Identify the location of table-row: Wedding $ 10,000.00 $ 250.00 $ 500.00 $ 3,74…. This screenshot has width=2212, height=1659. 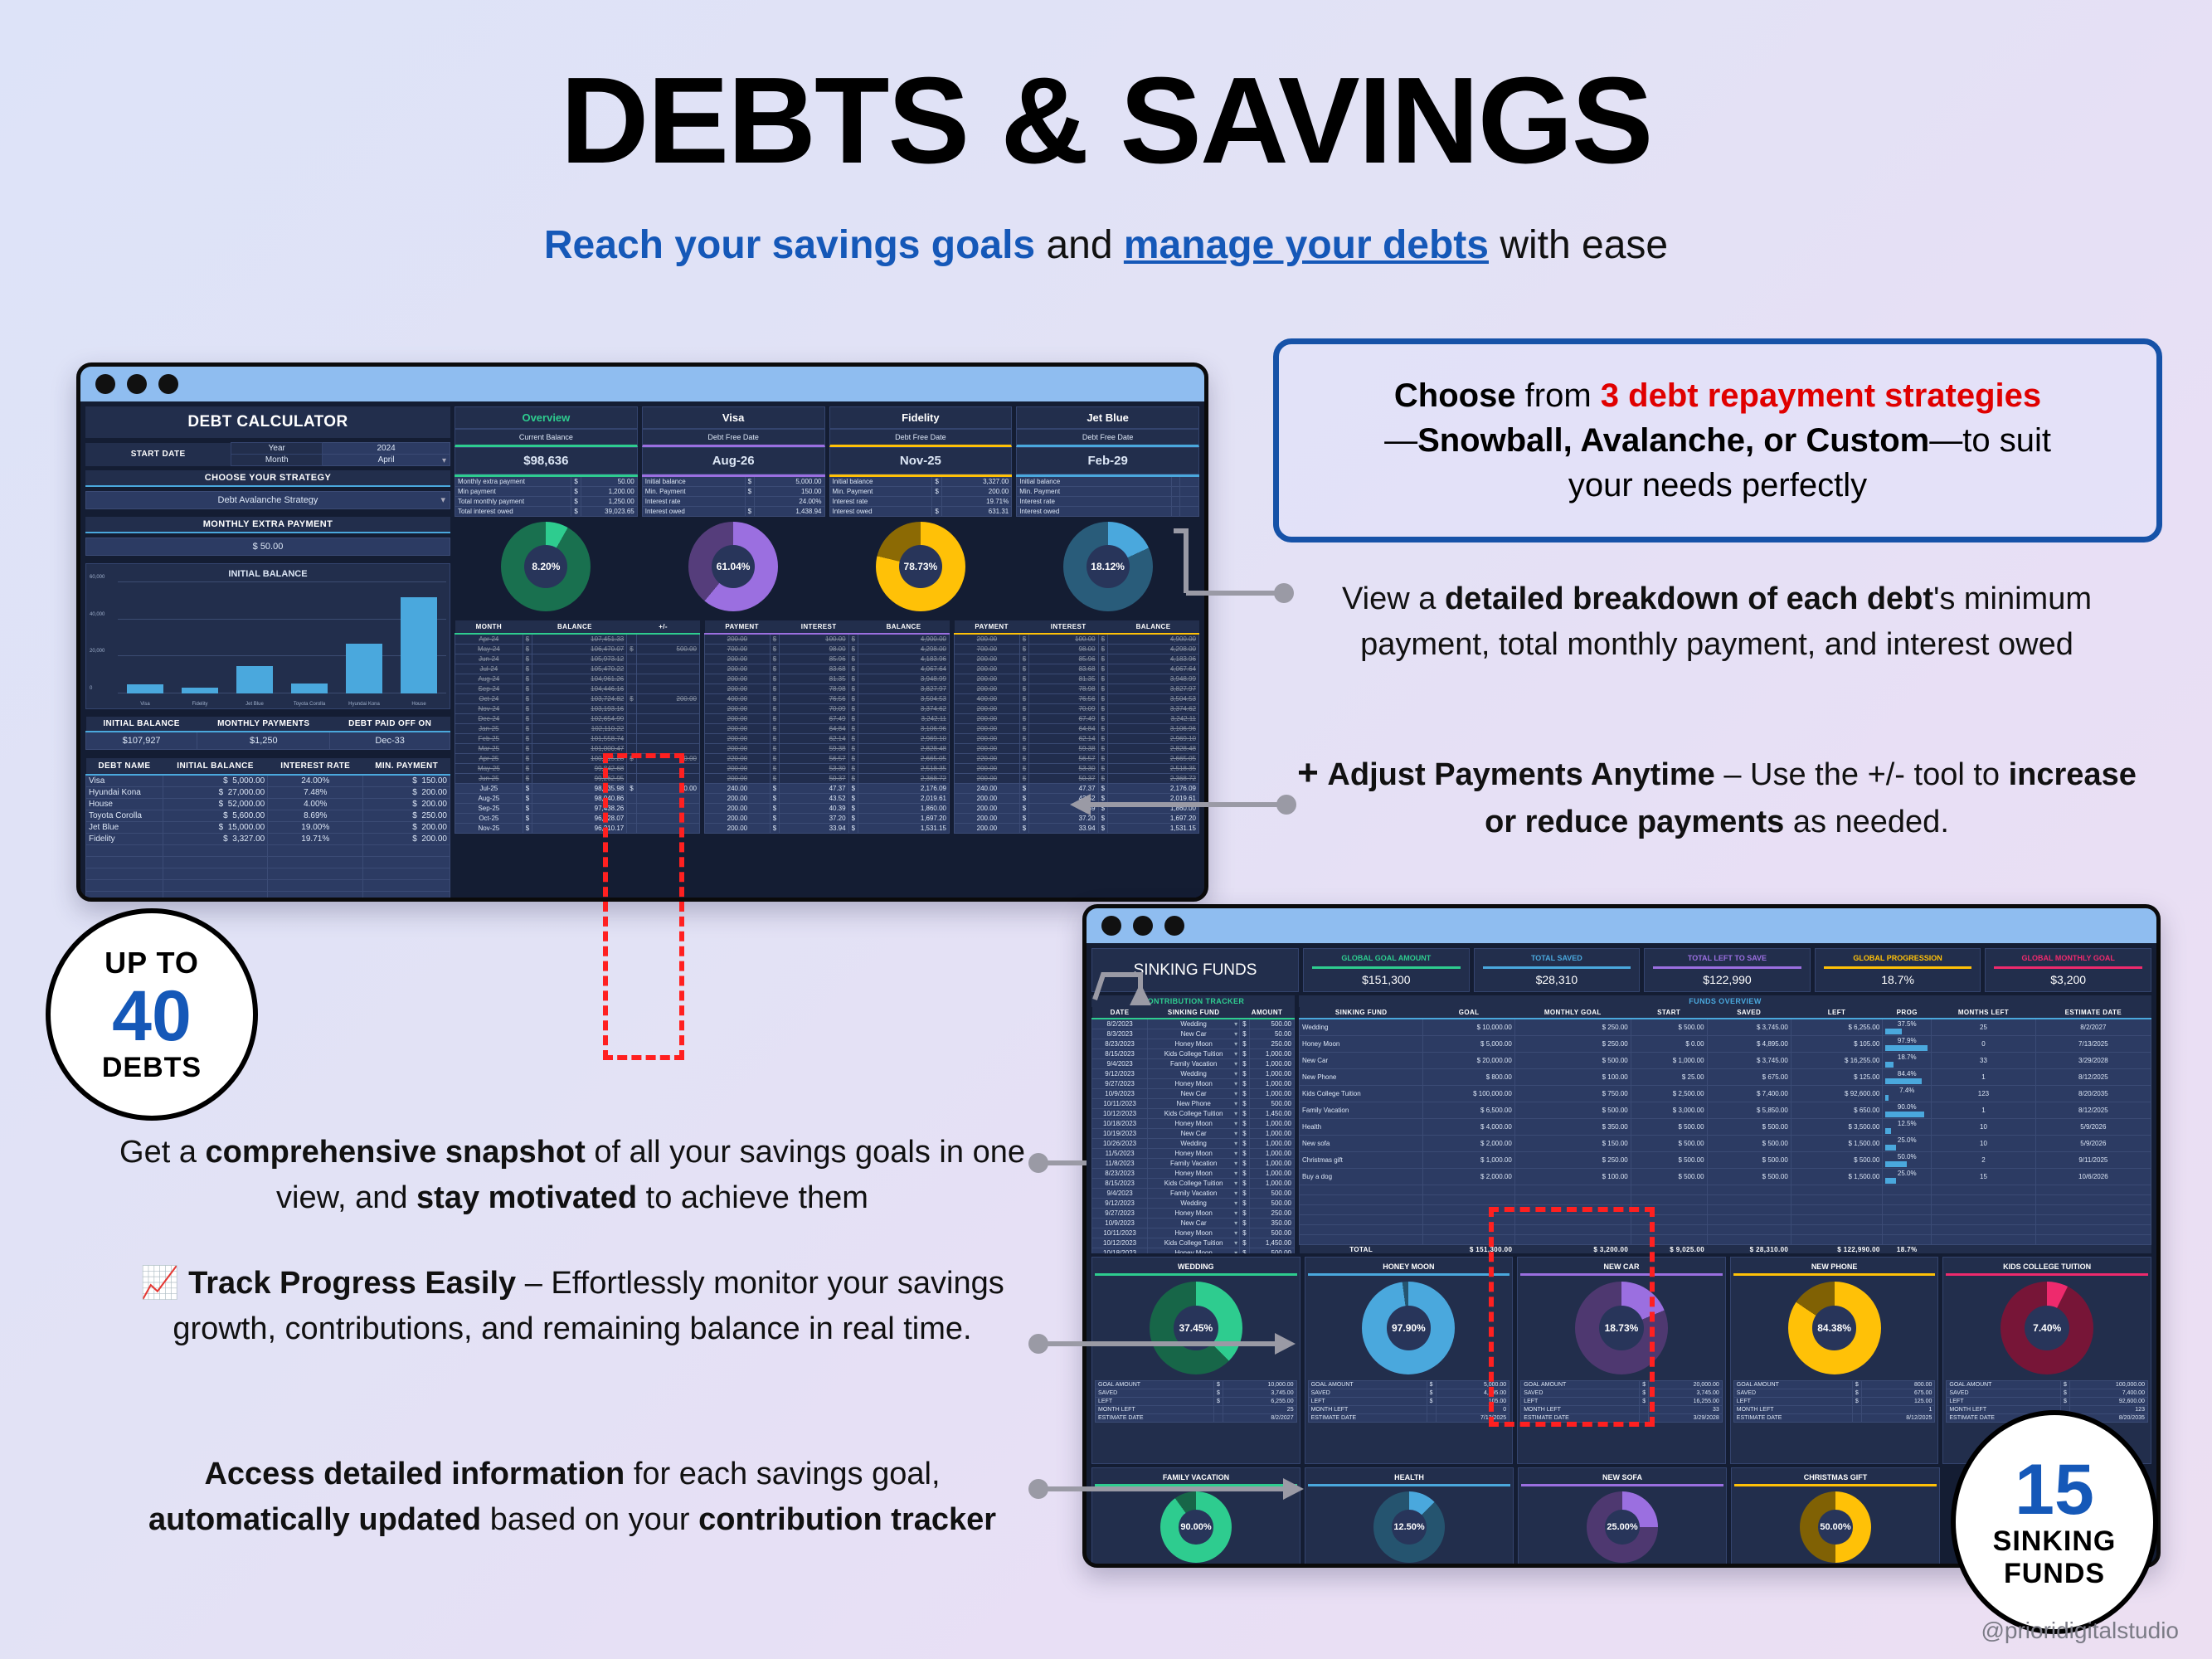
(1725, 1027).